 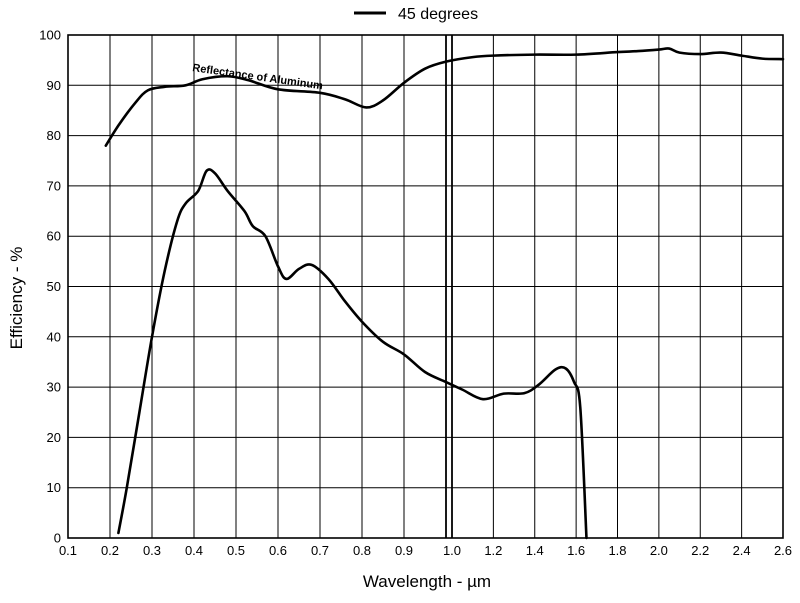 I want to click on x-tick-label-0.7: 0.7, so click(x=320, y=550).